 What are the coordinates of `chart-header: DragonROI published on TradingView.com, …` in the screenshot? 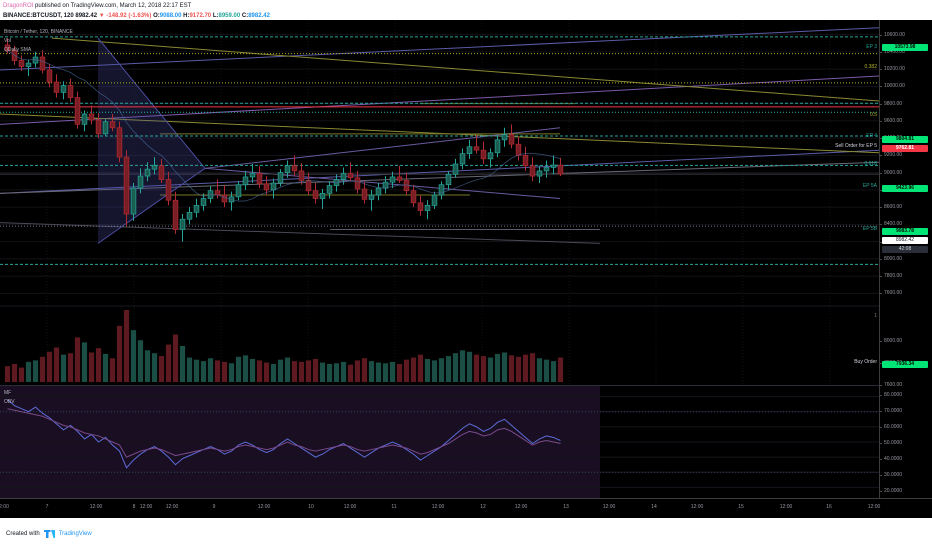 It's located at (466, 10).